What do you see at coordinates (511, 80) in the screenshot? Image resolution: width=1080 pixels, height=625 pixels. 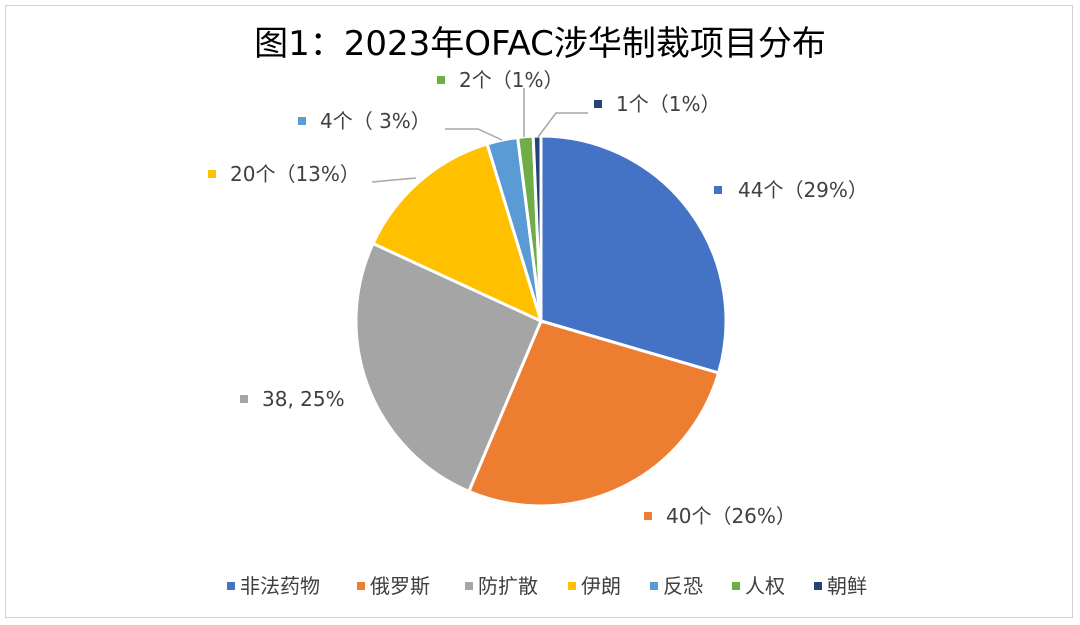 I see `data-label-6: 2个（1%）` at bounding box center [511, 80].